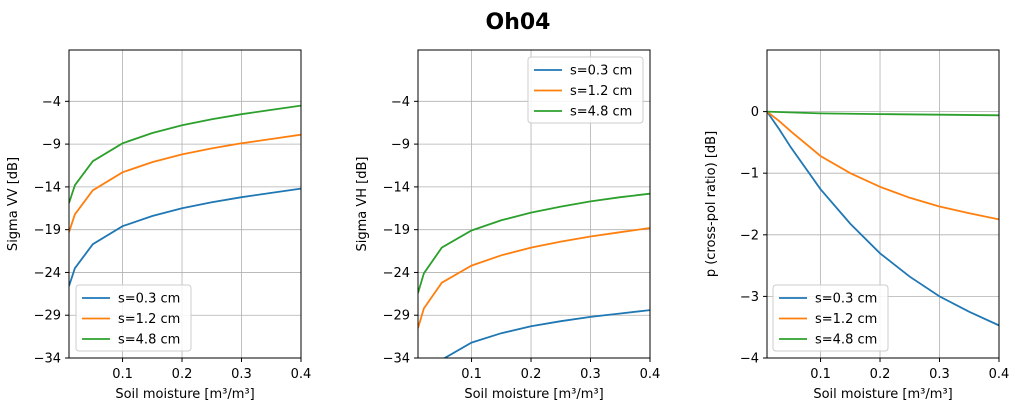 This screenshot has height=411, width=1019. What do you see at coordinates (711, 204) in the screenshot?
I see `y-axis-label: p (cross-pol ratio) [dB]` at bounding box center [711, 204].